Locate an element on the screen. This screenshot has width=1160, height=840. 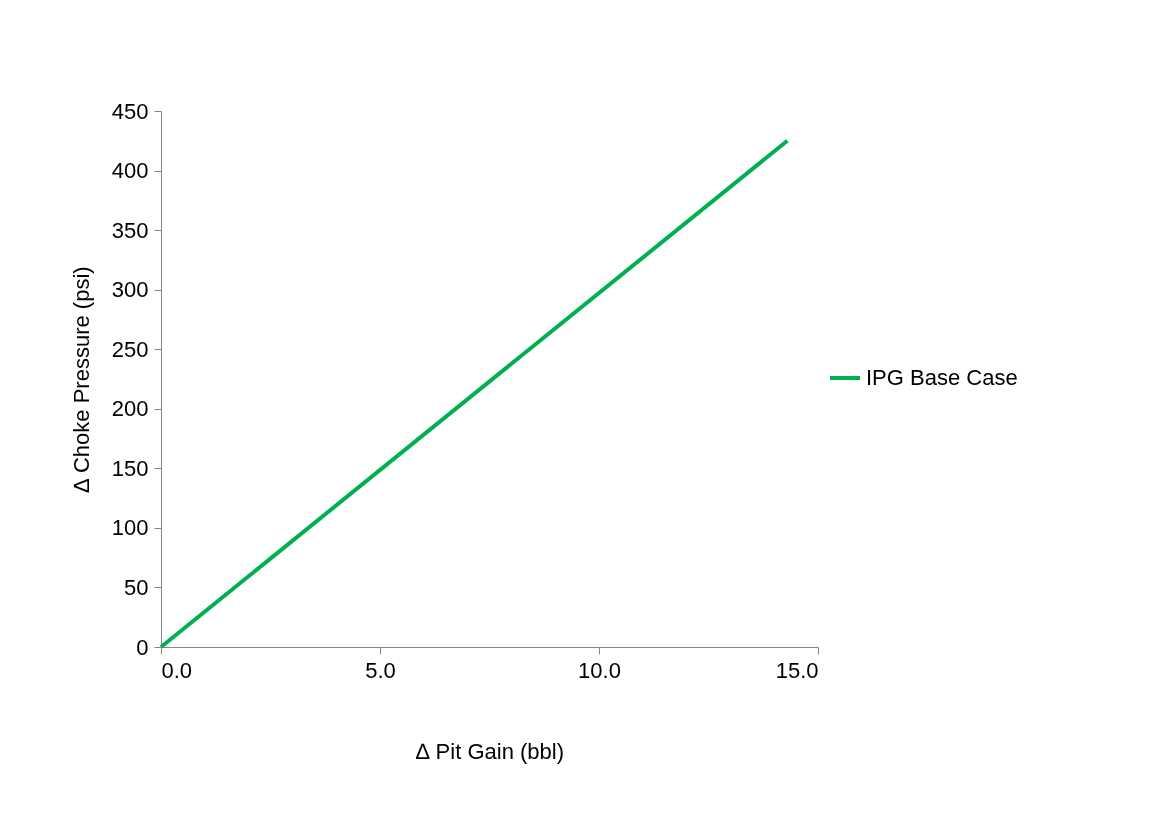
y-axis-title: ∆ Choke Pressure (psi) is located at coordinates (81, 379).